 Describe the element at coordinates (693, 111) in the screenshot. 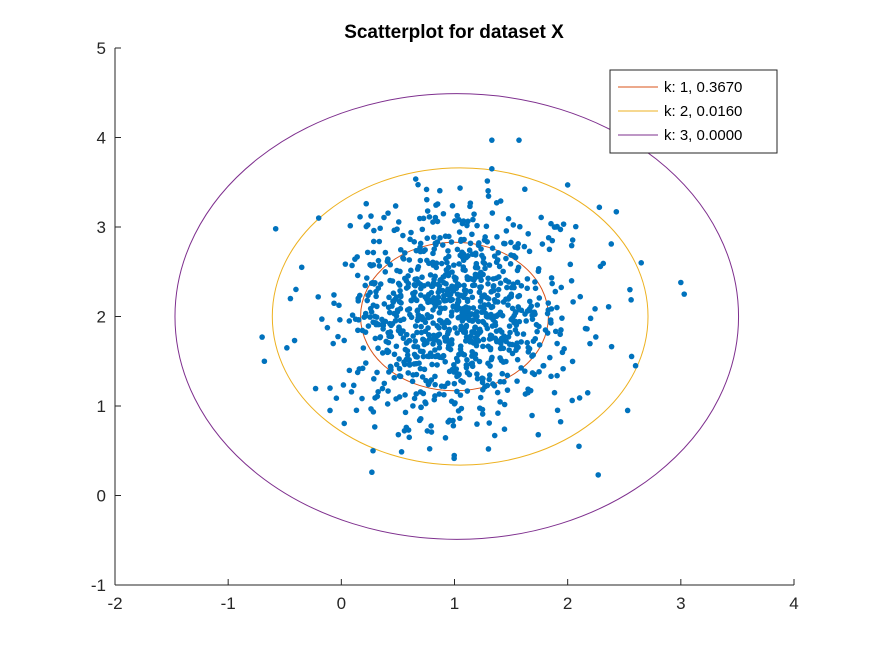

I see `legend: k: 1, 0.3670 k: 2, 0.0160 k: 3, 0.0000` at that location.